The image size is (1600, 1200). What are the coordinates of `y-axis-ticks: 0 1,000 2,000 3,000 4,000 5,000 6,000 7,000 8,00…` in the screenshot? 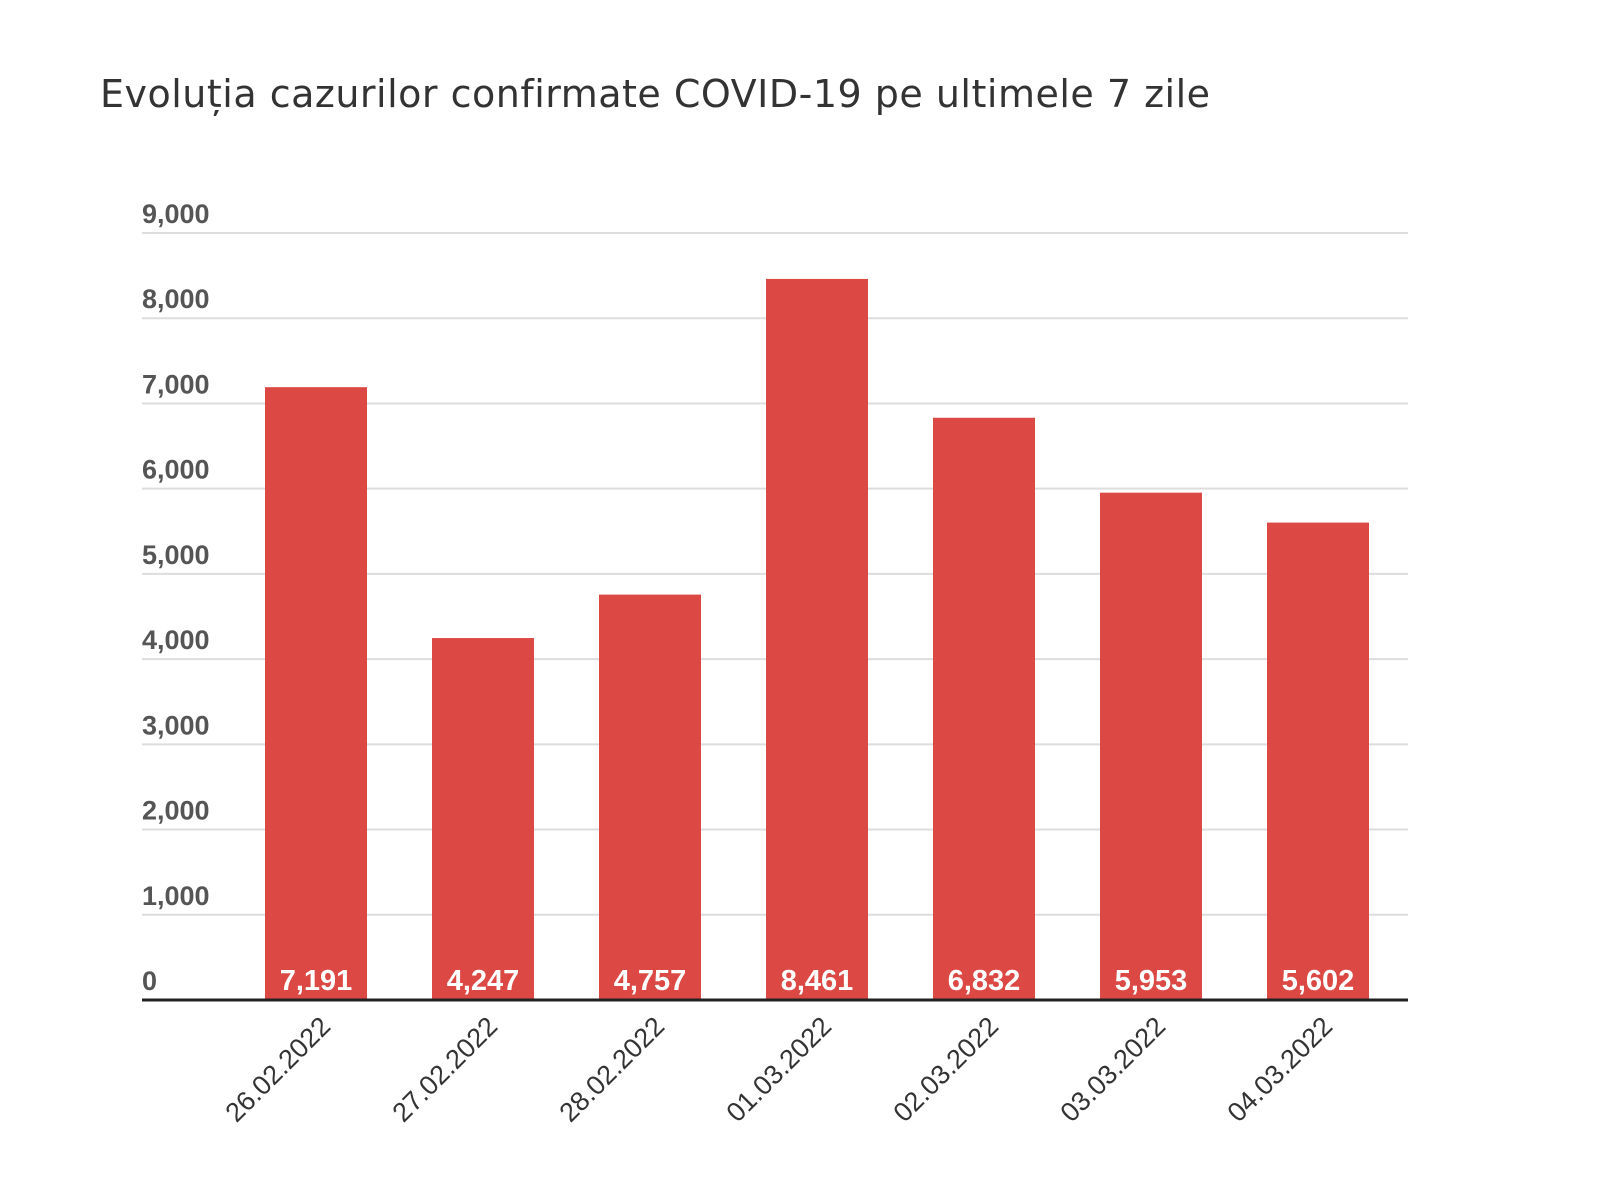 It's located at (176, 597).